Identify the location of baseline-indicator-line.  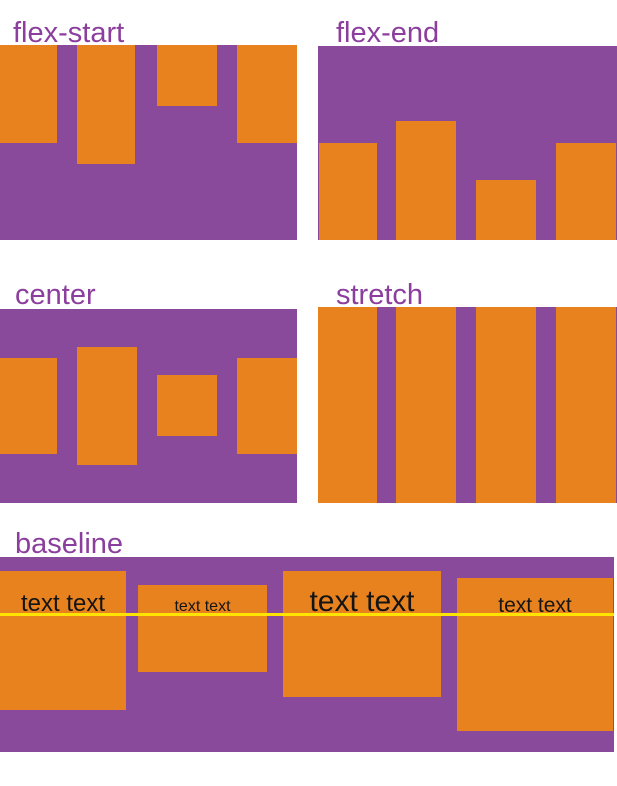
(307, 614).